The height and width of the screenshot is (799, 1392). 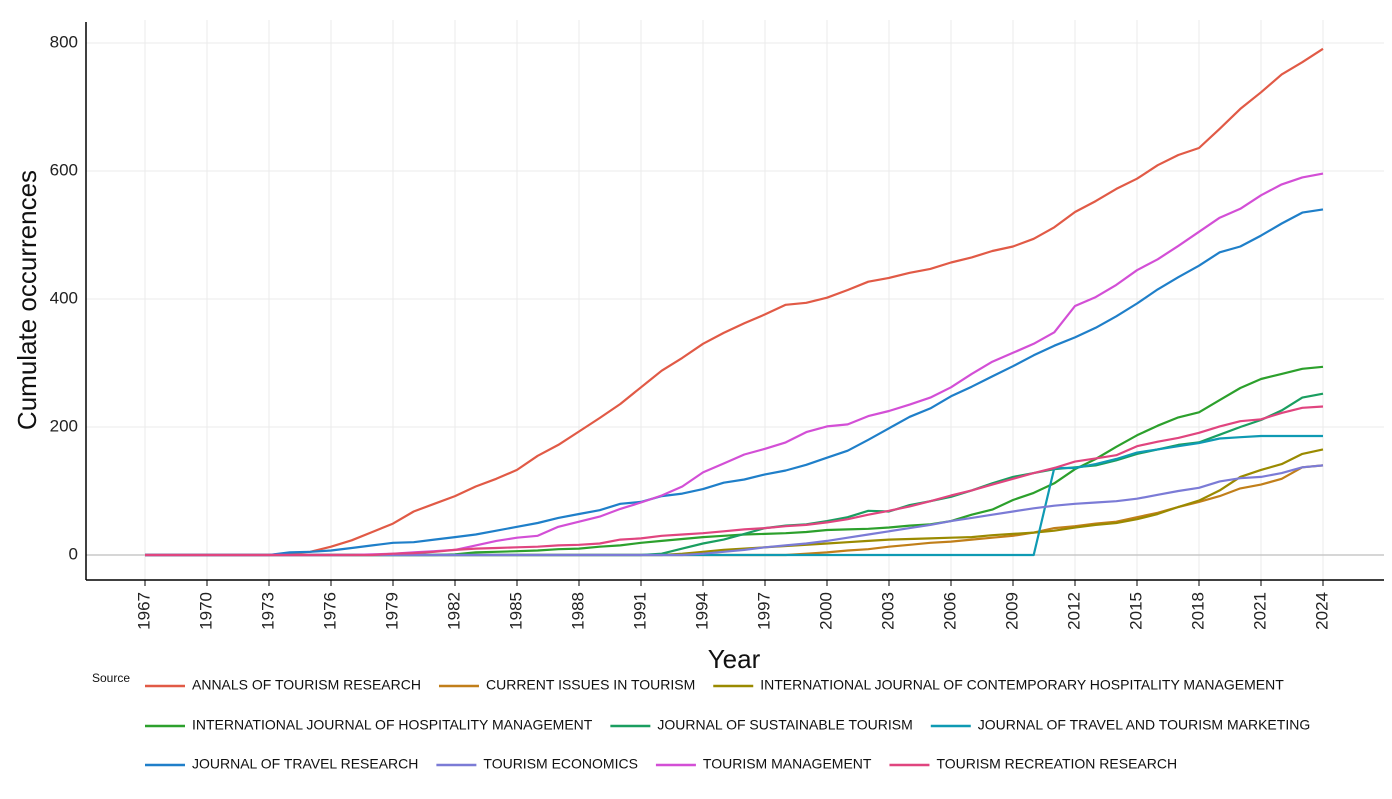 What do you see at coordinates (27, 300) in the screenshot?
I see `y-axis-title: Cumulate occurrences` at bounding box center [27, 300].